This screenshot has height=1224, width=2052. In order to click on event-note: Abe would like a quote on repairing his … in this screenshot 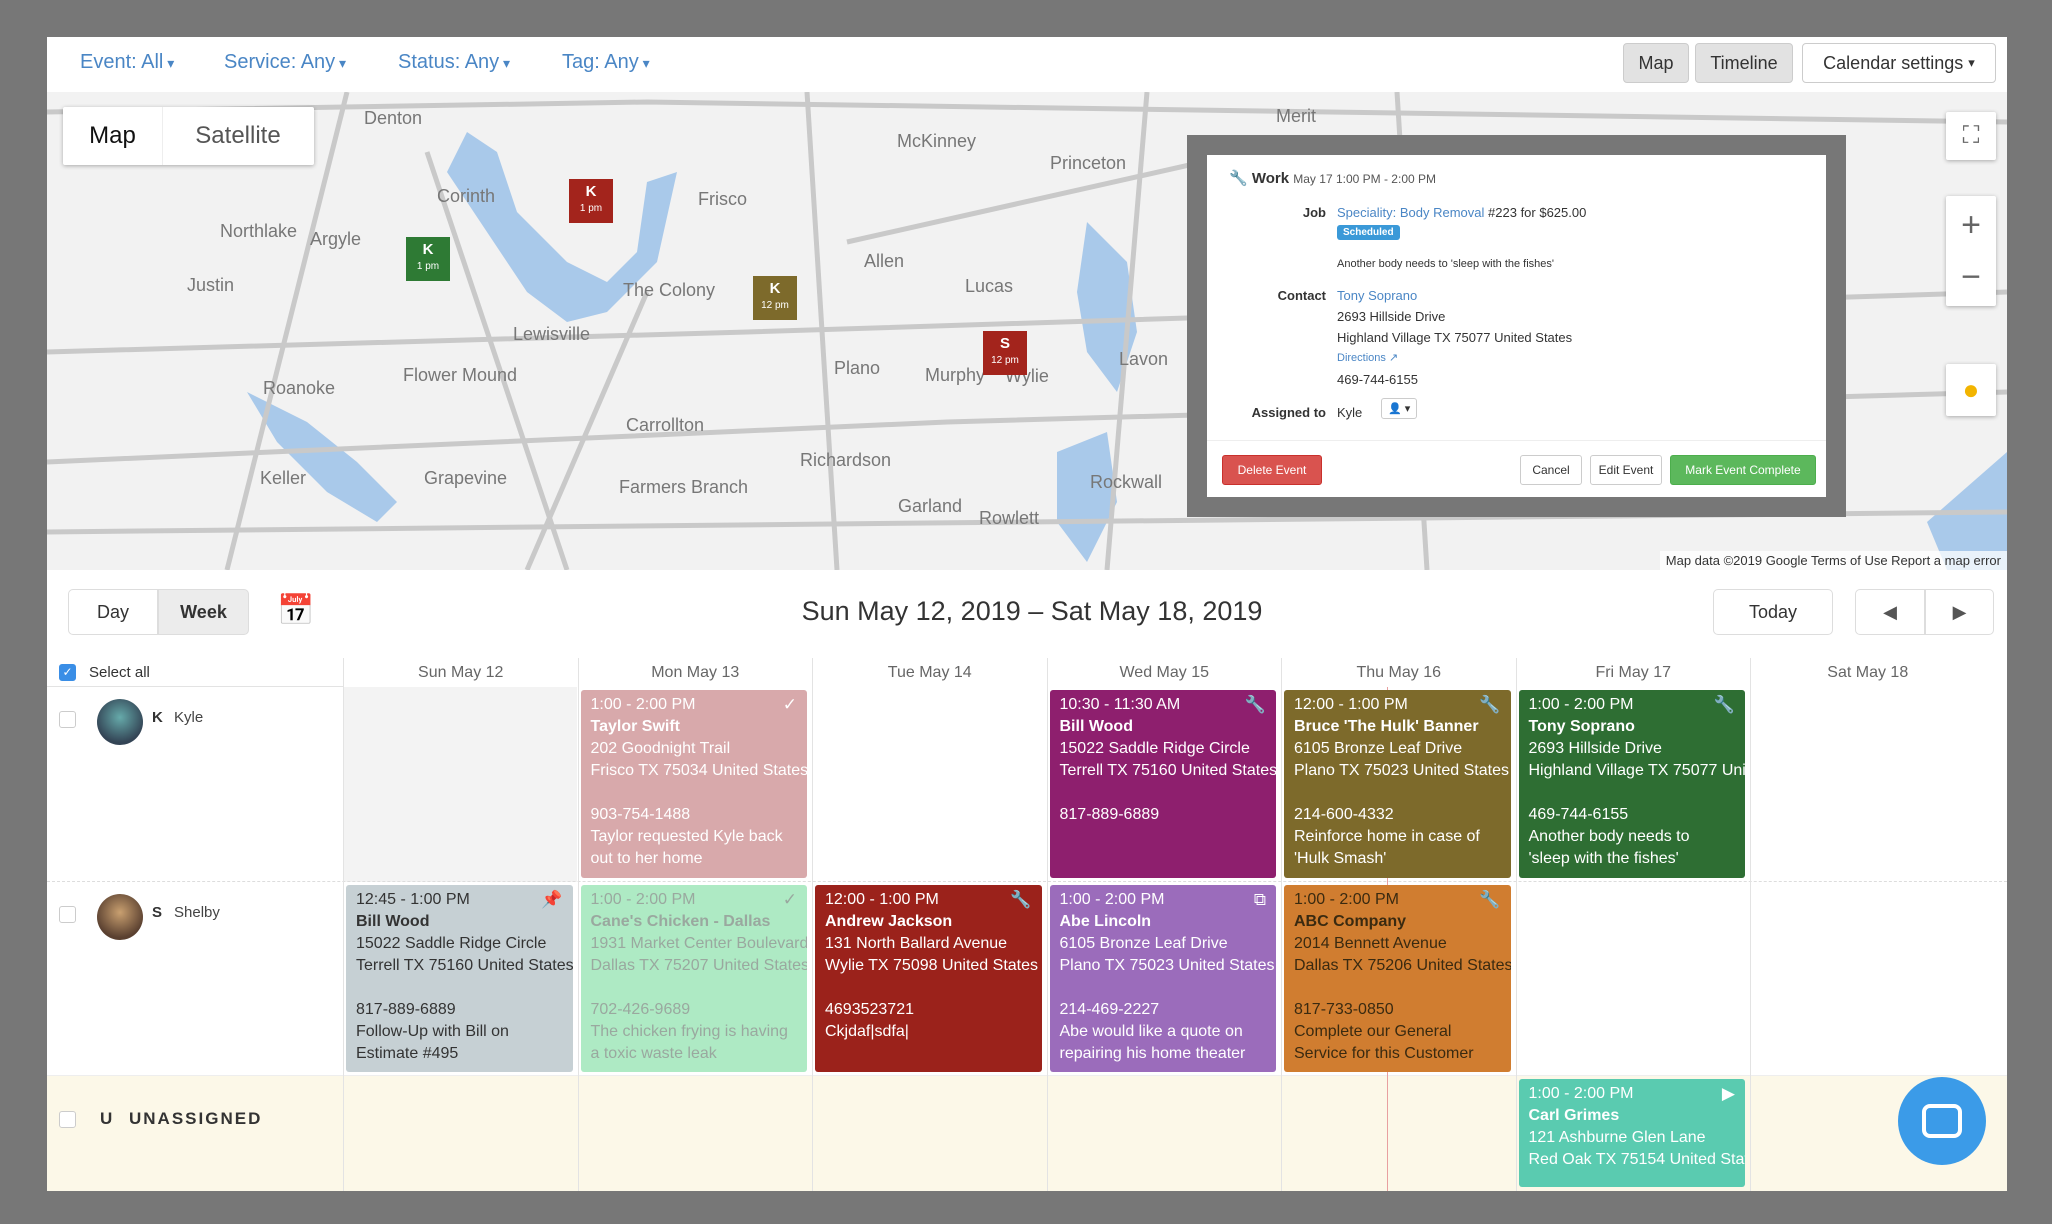, I will do `click(1152, 1042)`.